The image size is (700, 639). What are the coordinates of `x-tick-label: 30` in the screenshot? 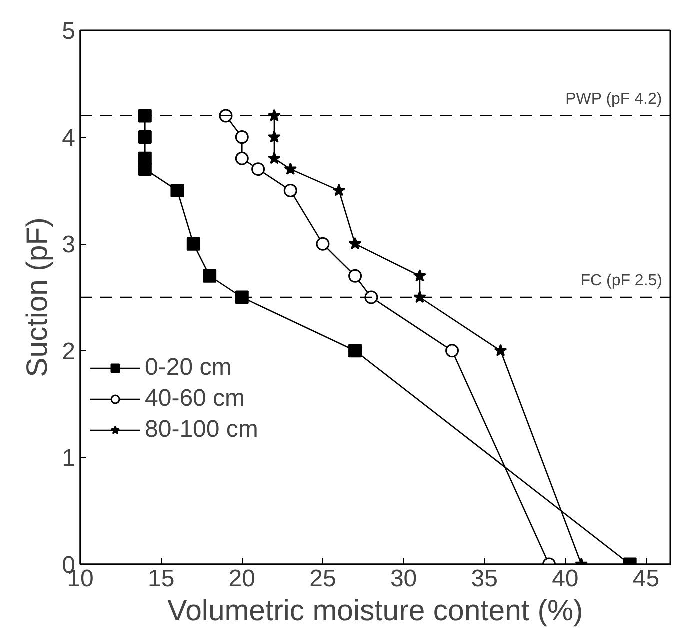 It's located at (404, 579).